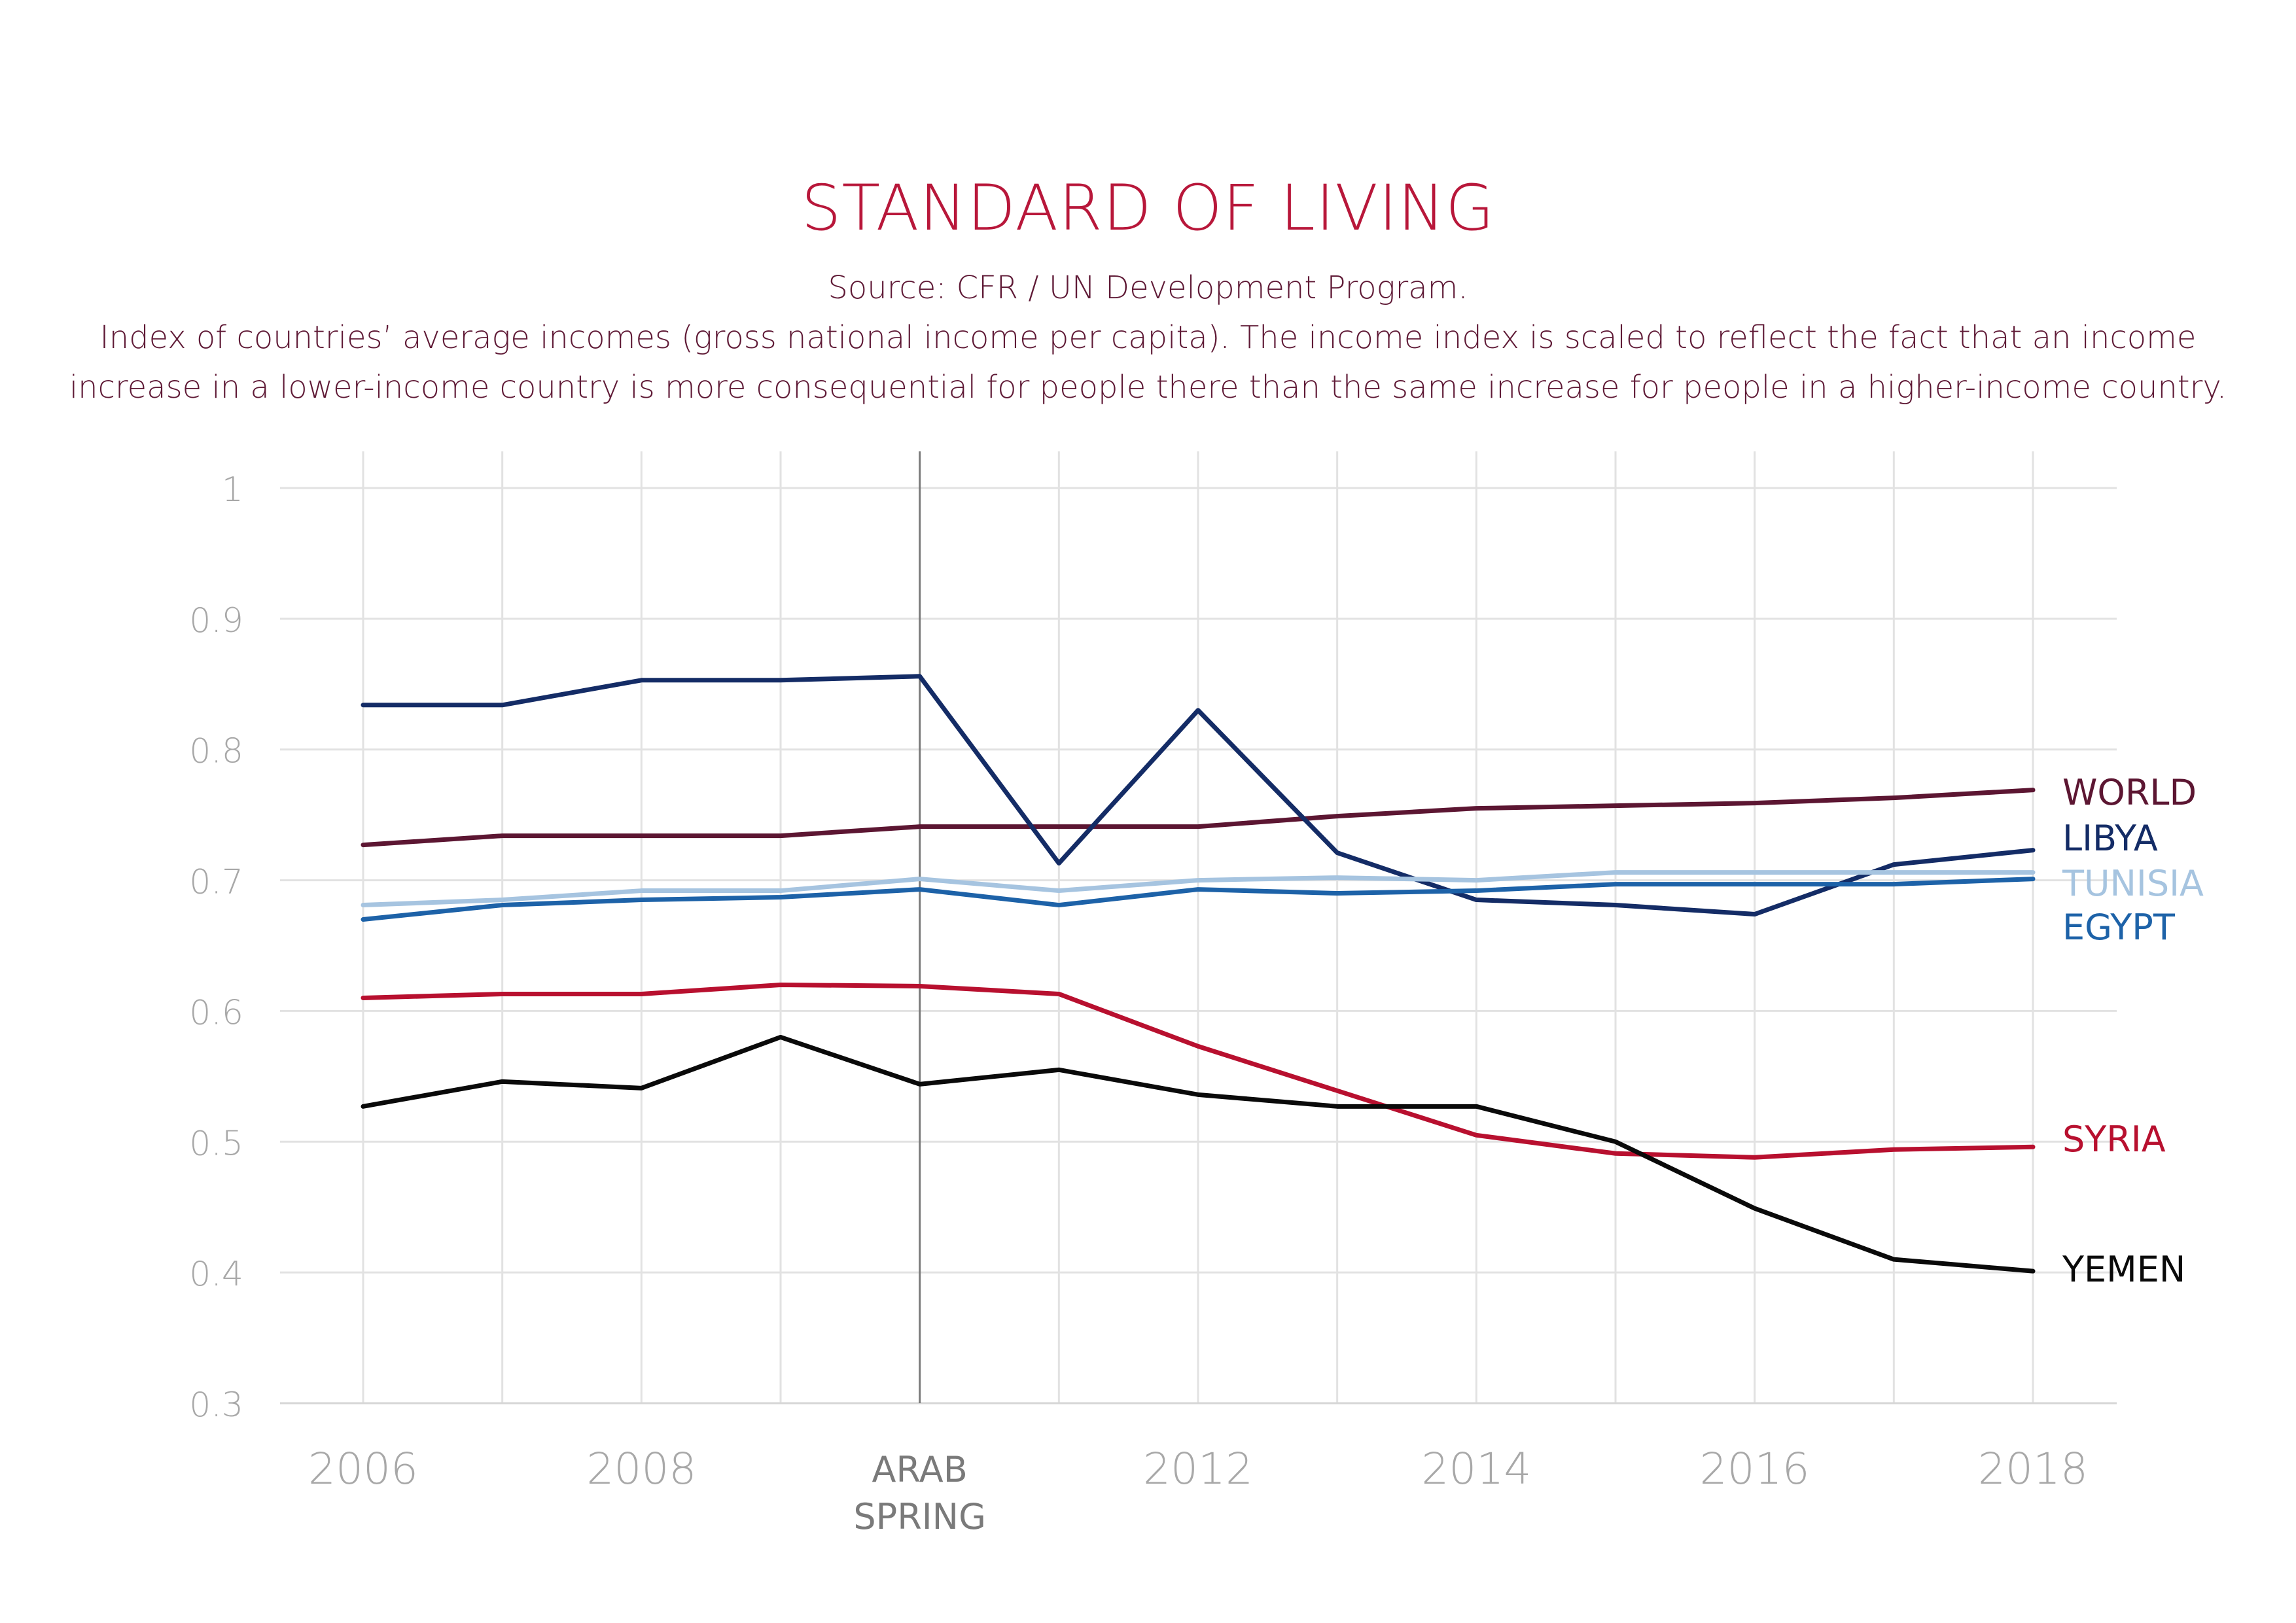 This screenshot has height=1623, width=2296. I want to click on series-line-tunisia, so click(1199, 889).